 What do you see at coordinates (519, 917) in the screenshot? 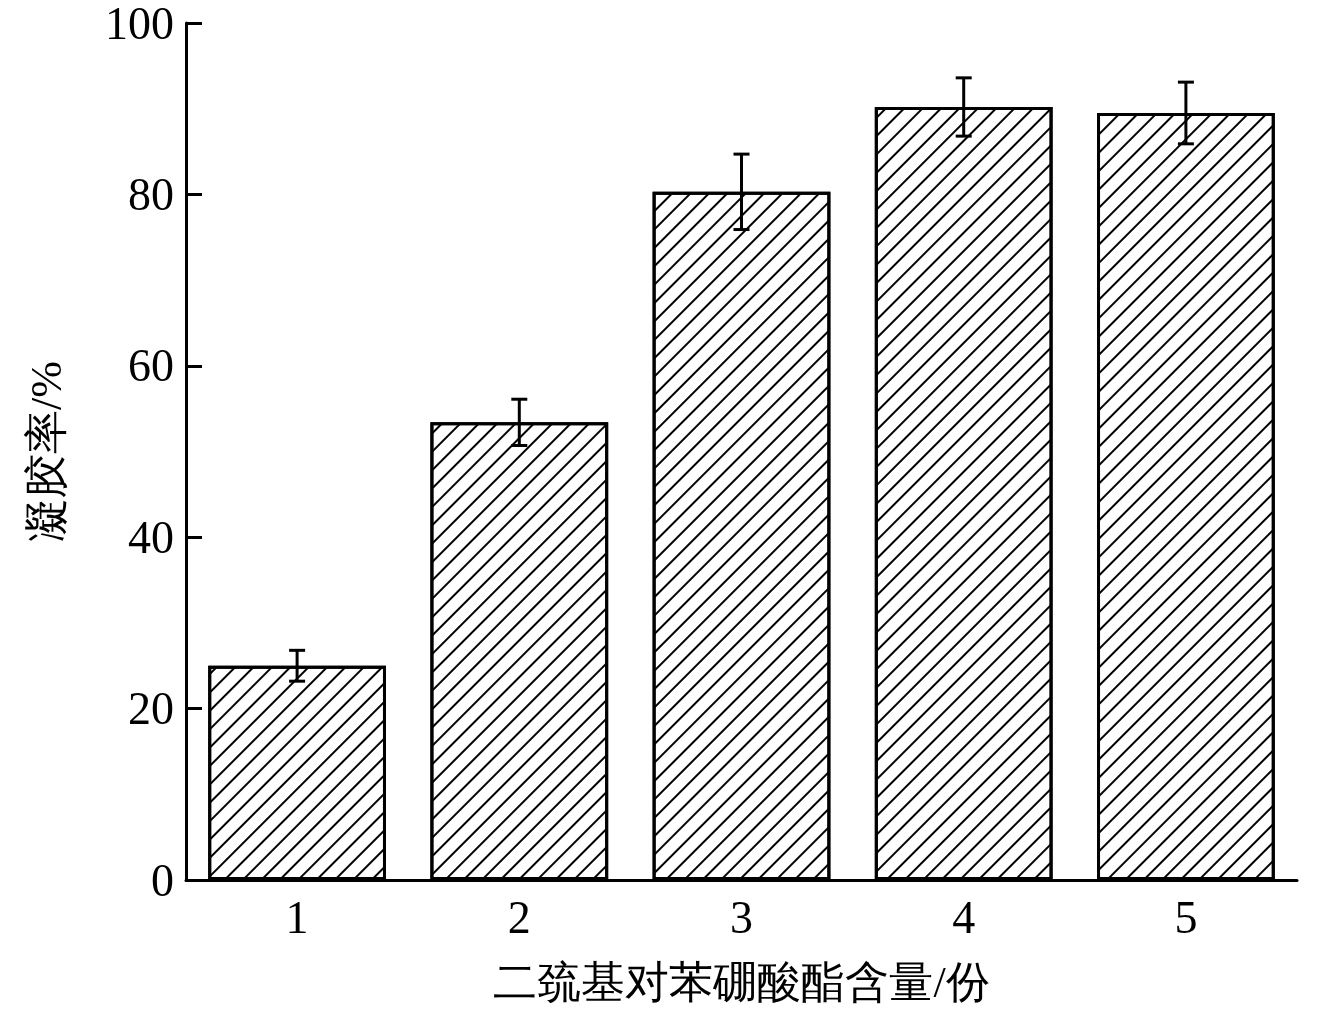
I see `x-tick-label: 2` at bounding box center [519, 917].